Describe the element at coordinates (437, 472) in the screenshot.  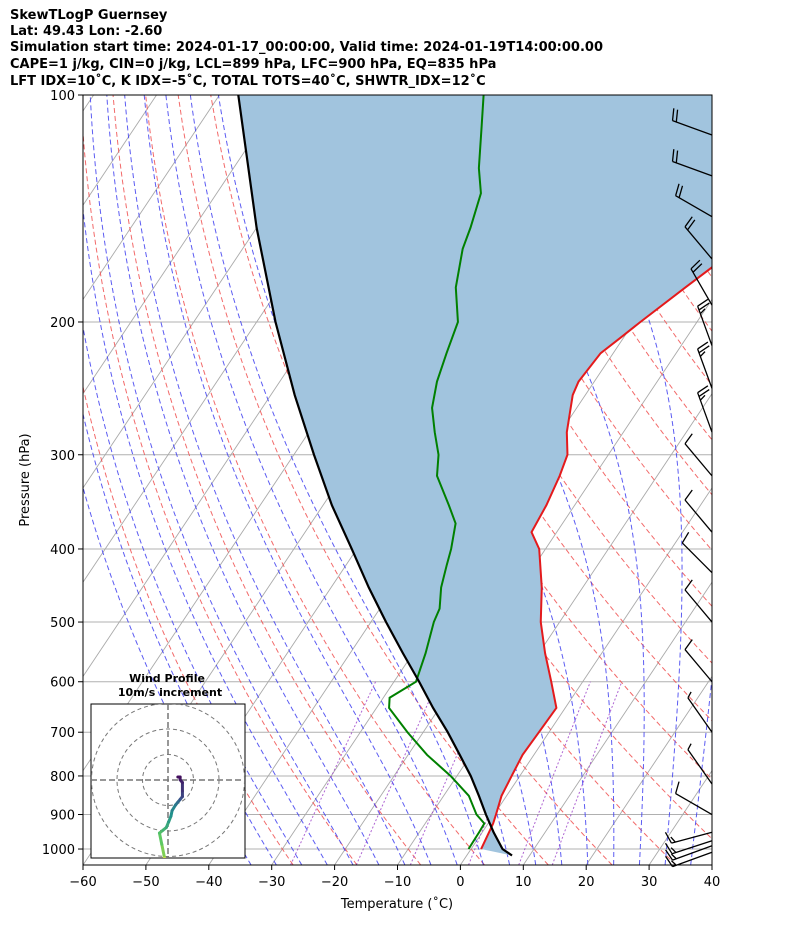
I see `dewpoint-profile` at that location.